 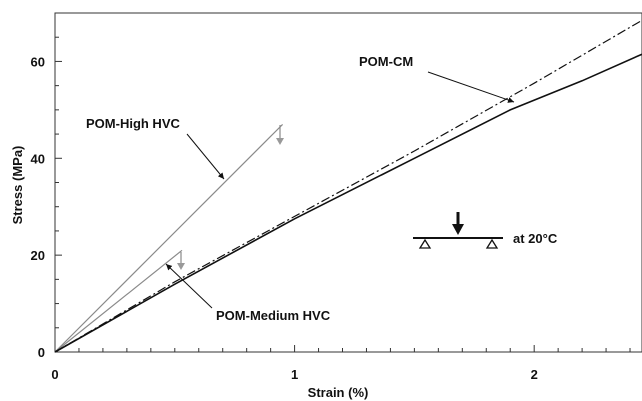 I want to click on leader-pom-medium-hvc, so click(x=189, y=286).